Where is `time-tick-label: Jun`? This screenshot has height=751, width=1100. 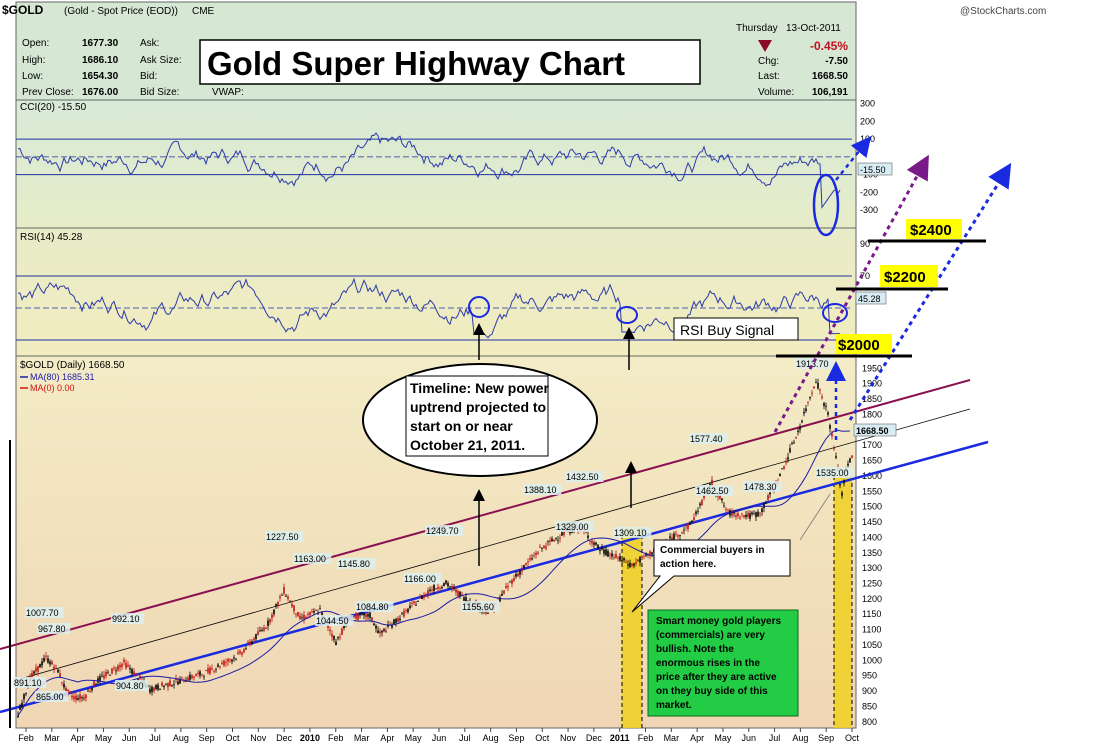
time-tick-label: Jun is located at coordinates (439, 738).